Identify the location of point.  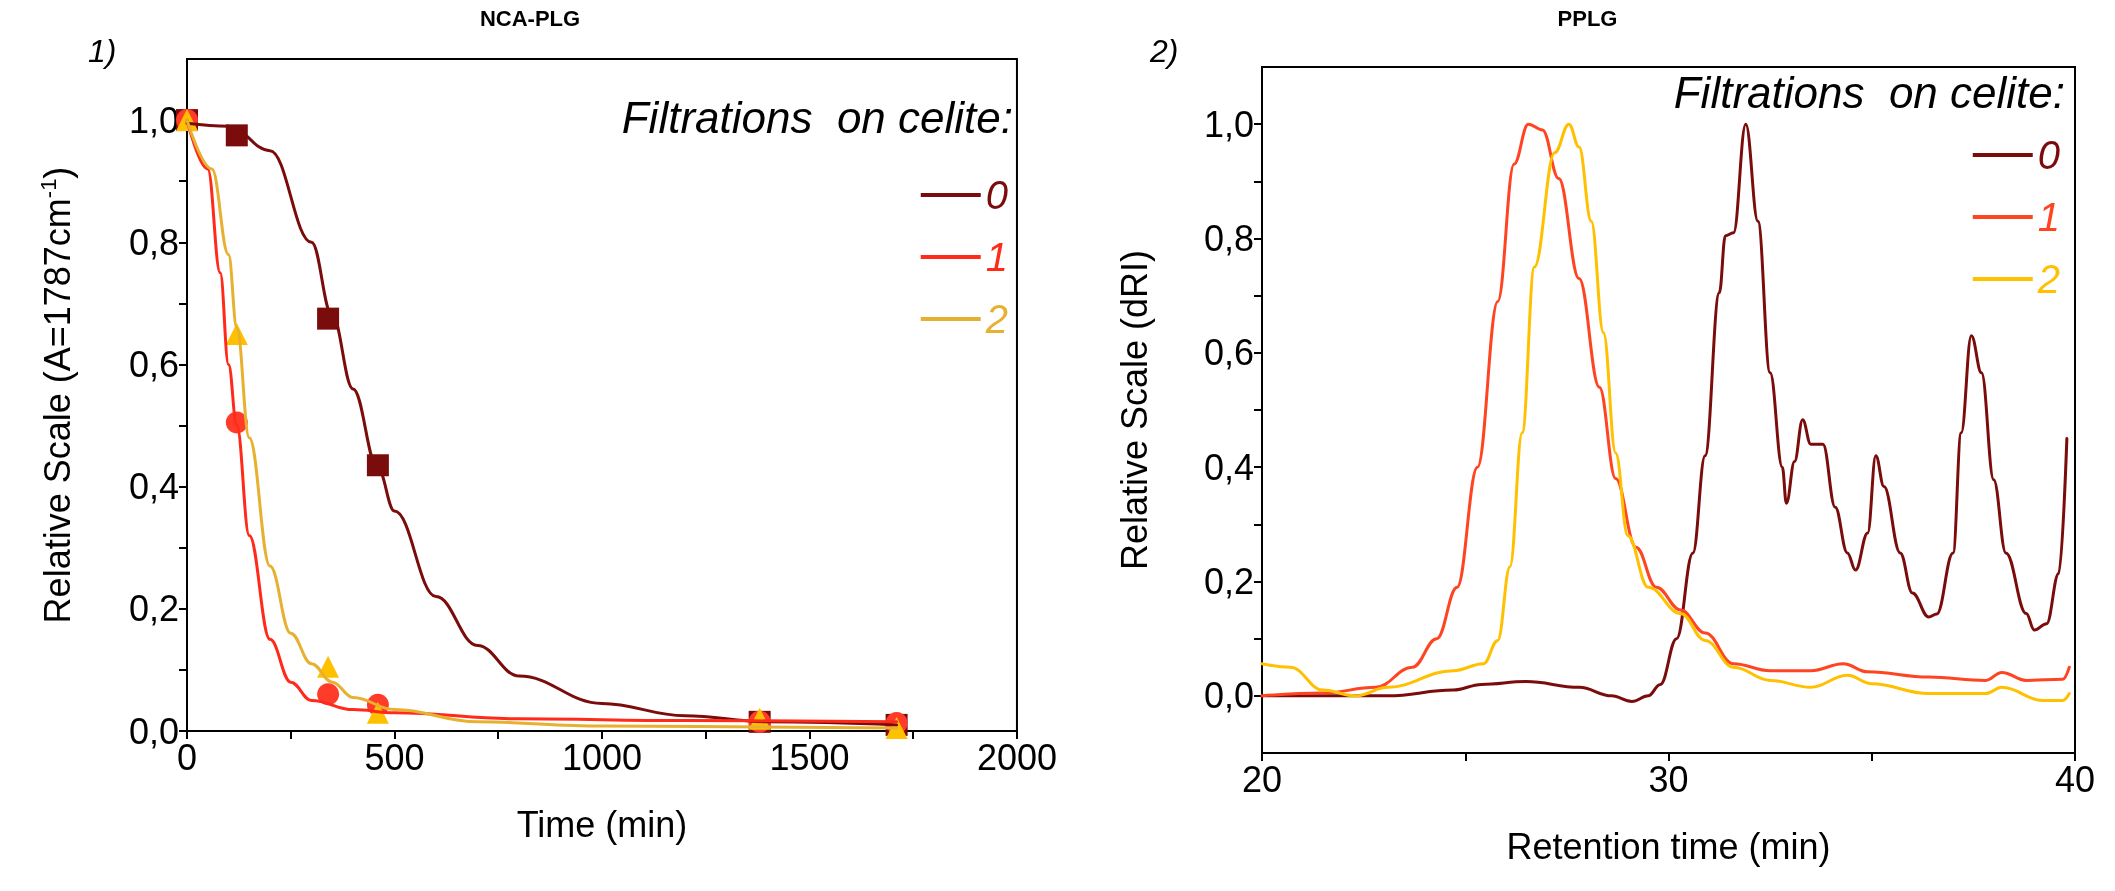
(328, 694).